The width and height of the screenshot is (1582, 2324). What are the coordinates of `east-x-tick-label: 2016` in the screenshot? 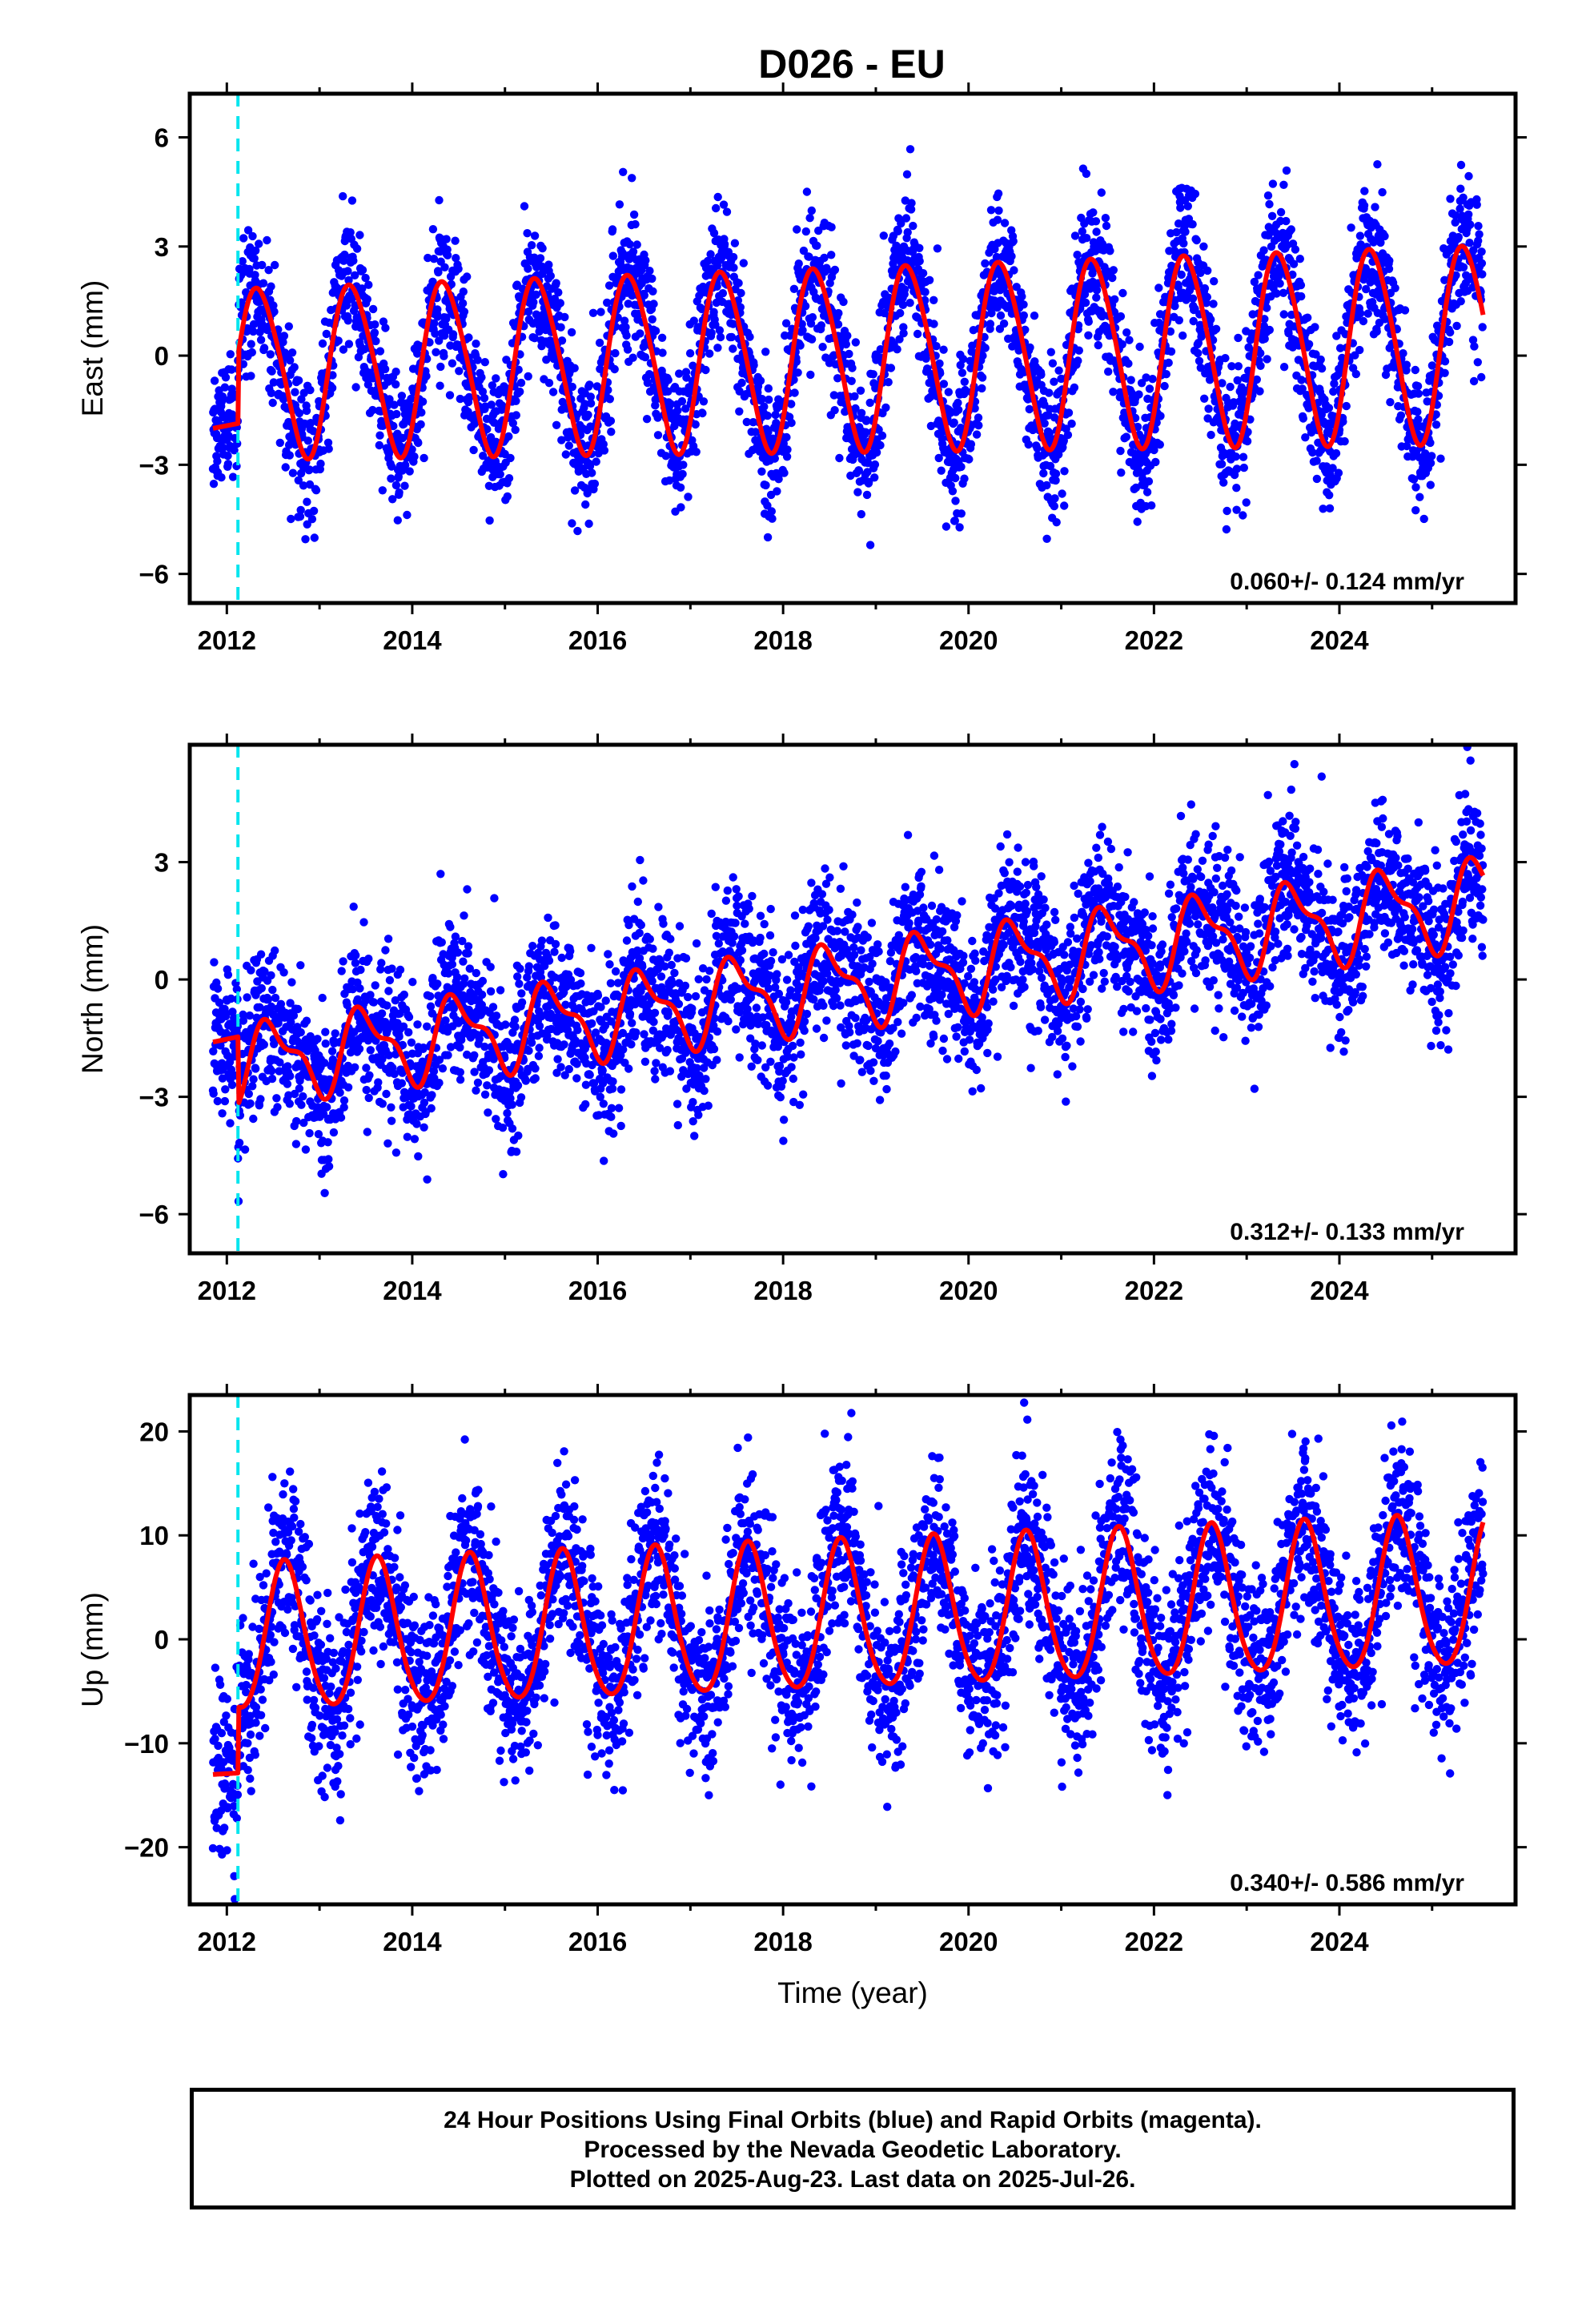 It's located at (597, 640).